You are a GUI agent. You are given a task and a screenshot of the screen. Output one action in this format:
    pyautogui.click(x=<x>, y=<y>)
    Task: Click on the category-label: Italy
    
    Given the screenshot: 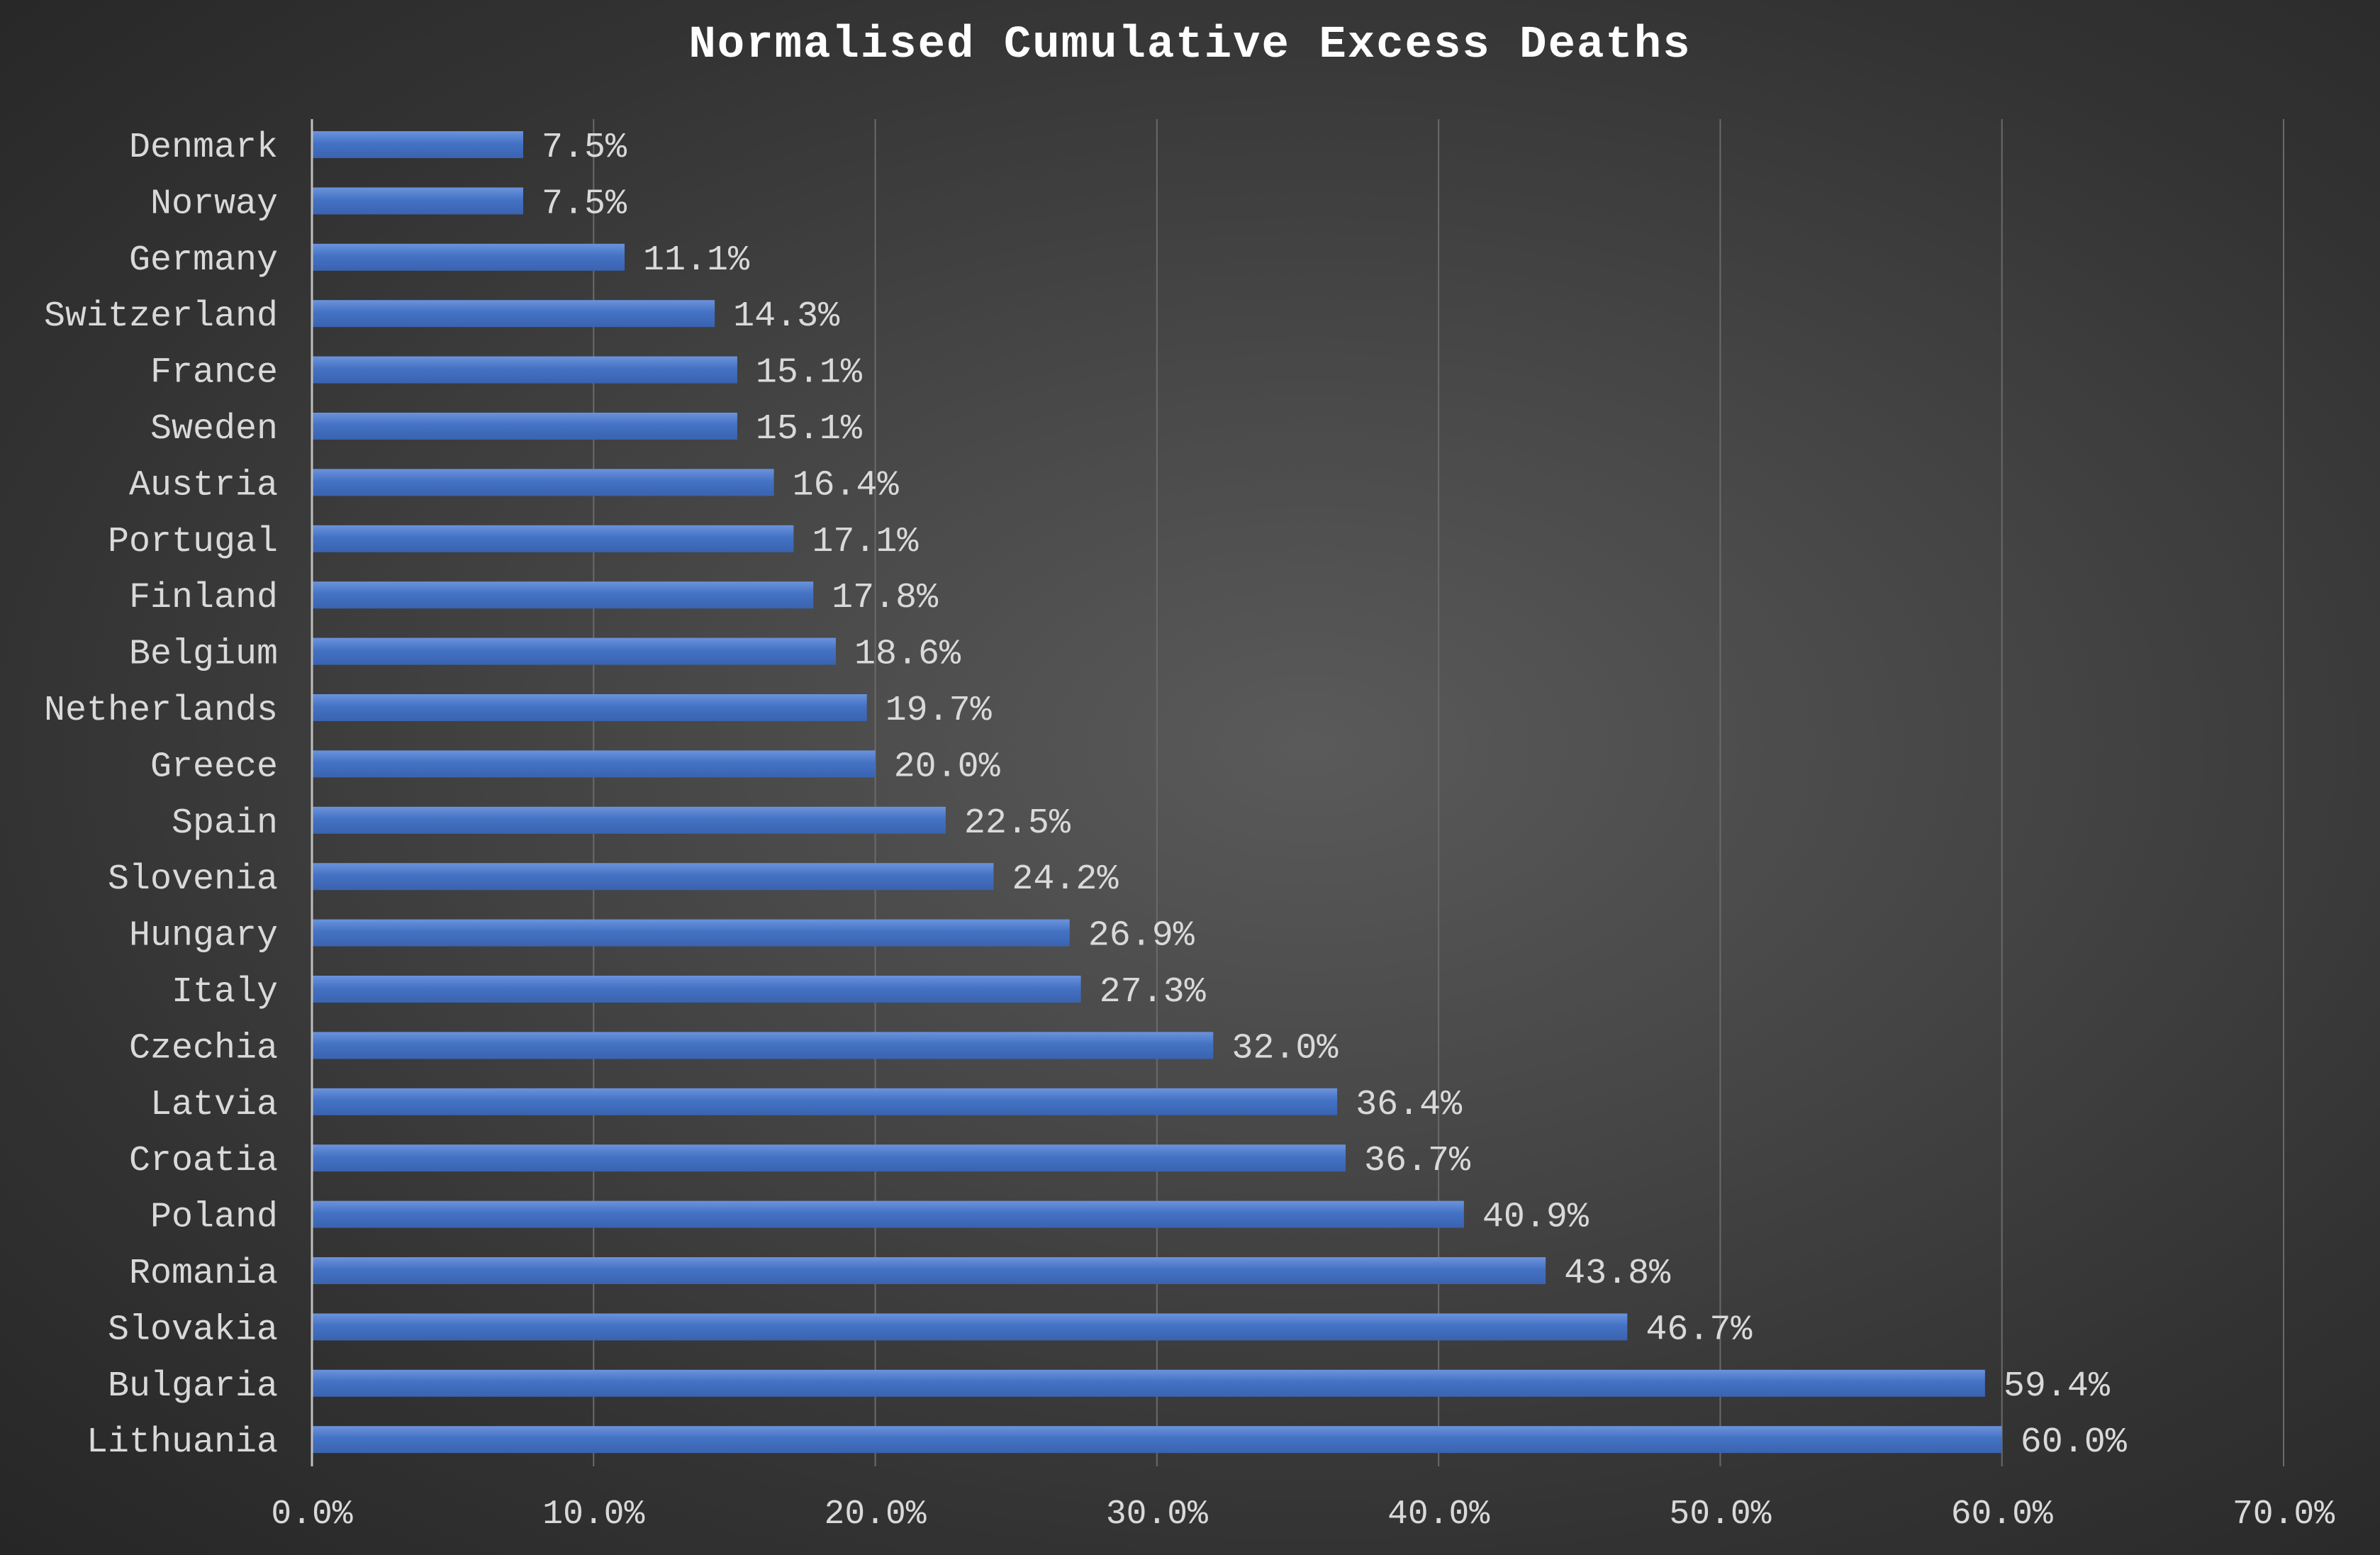 What is the action you would take?
    pyautogui.click(x=225, y=992)
    